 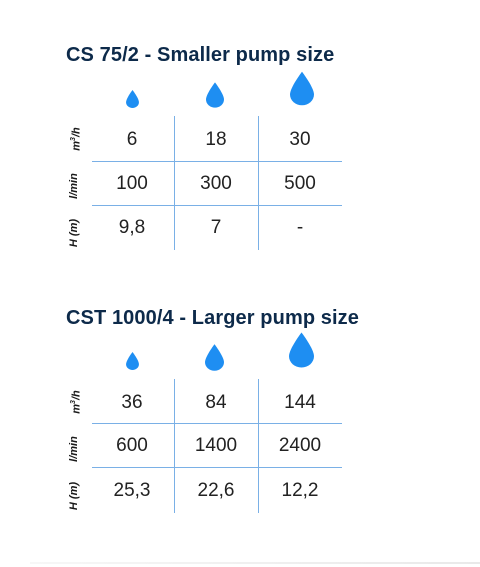 What do you see at coordinates (216, 227) in the screenshot?
I see `table-cell: 7` at bounding box center [216, 227].